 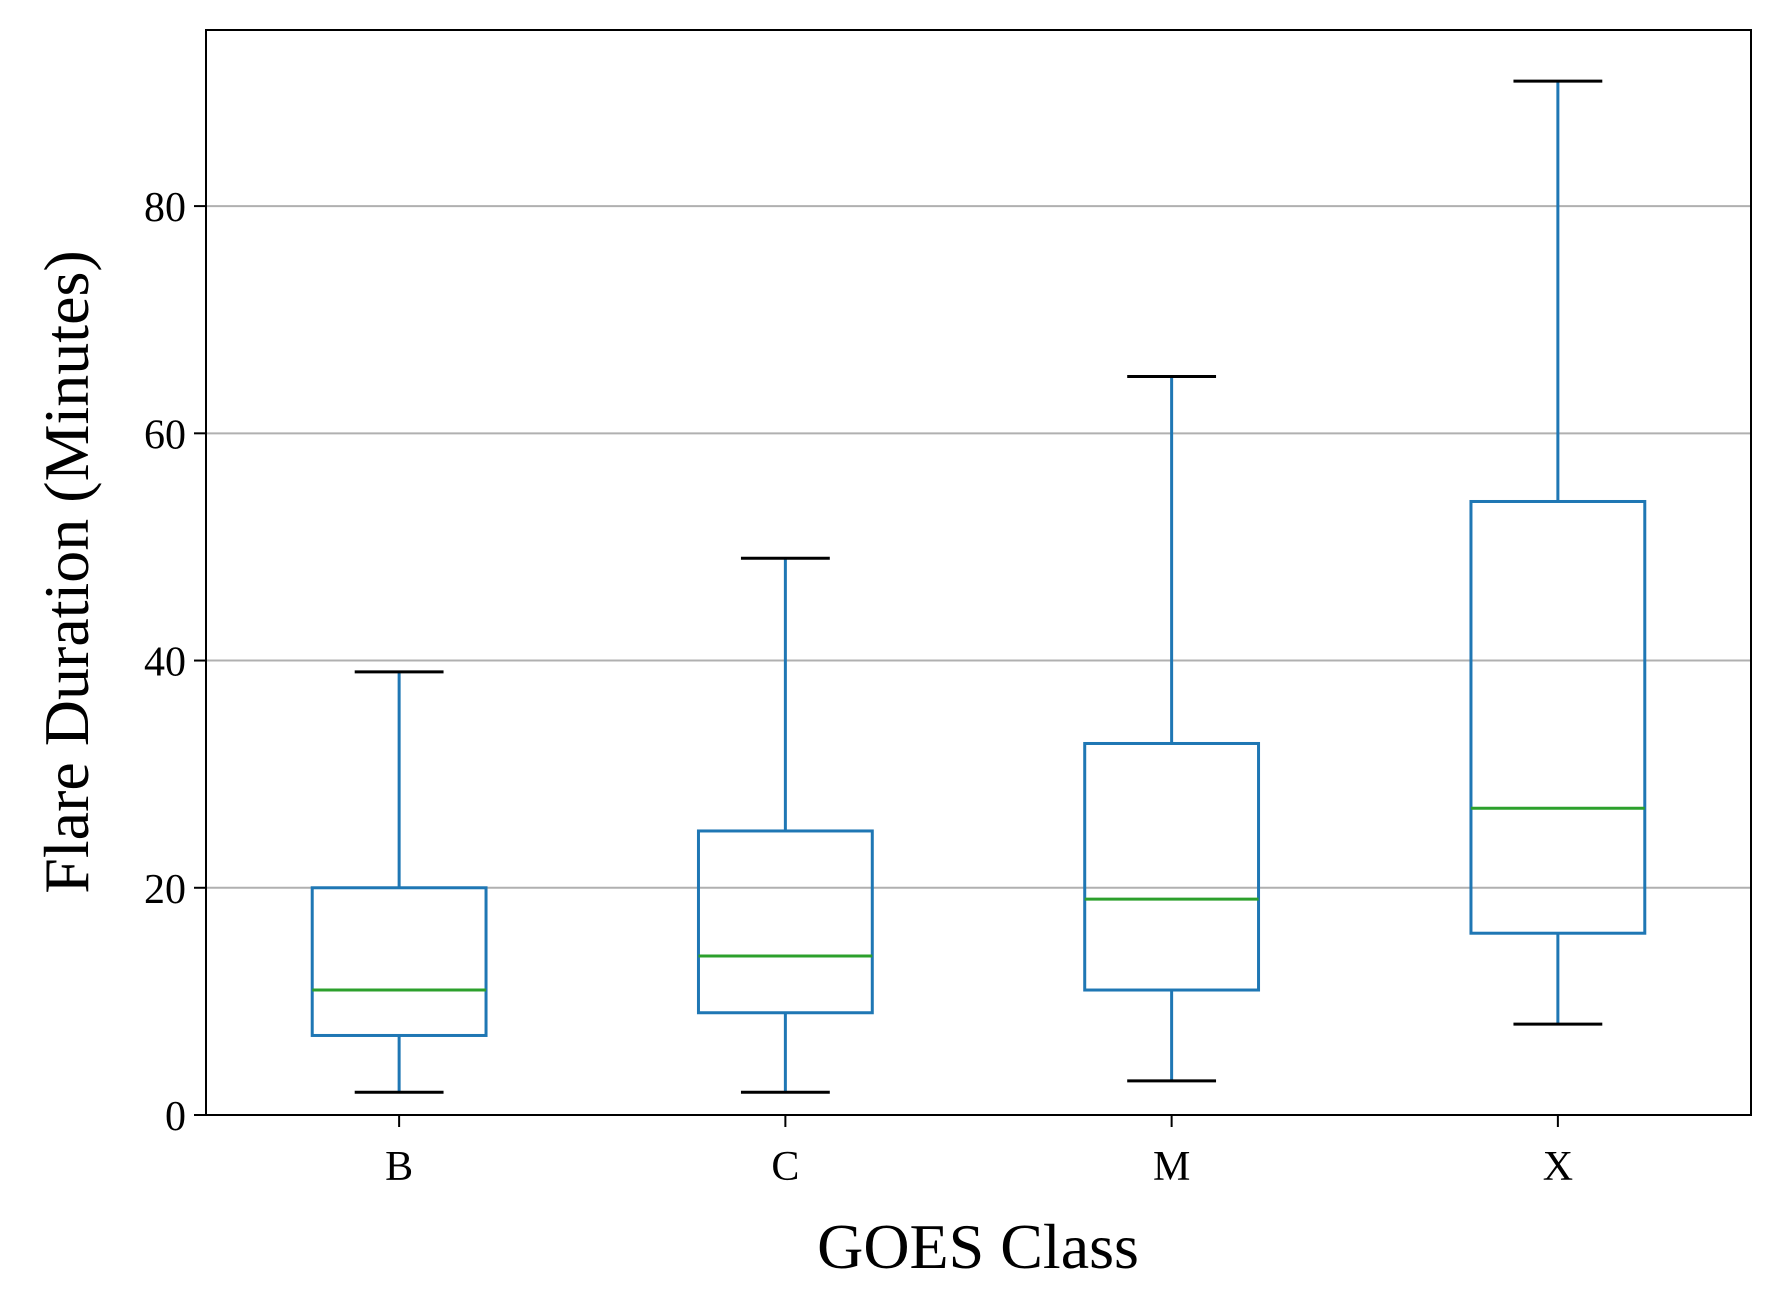 I want to click on iqr-box-C, so click(x=785, y=922).